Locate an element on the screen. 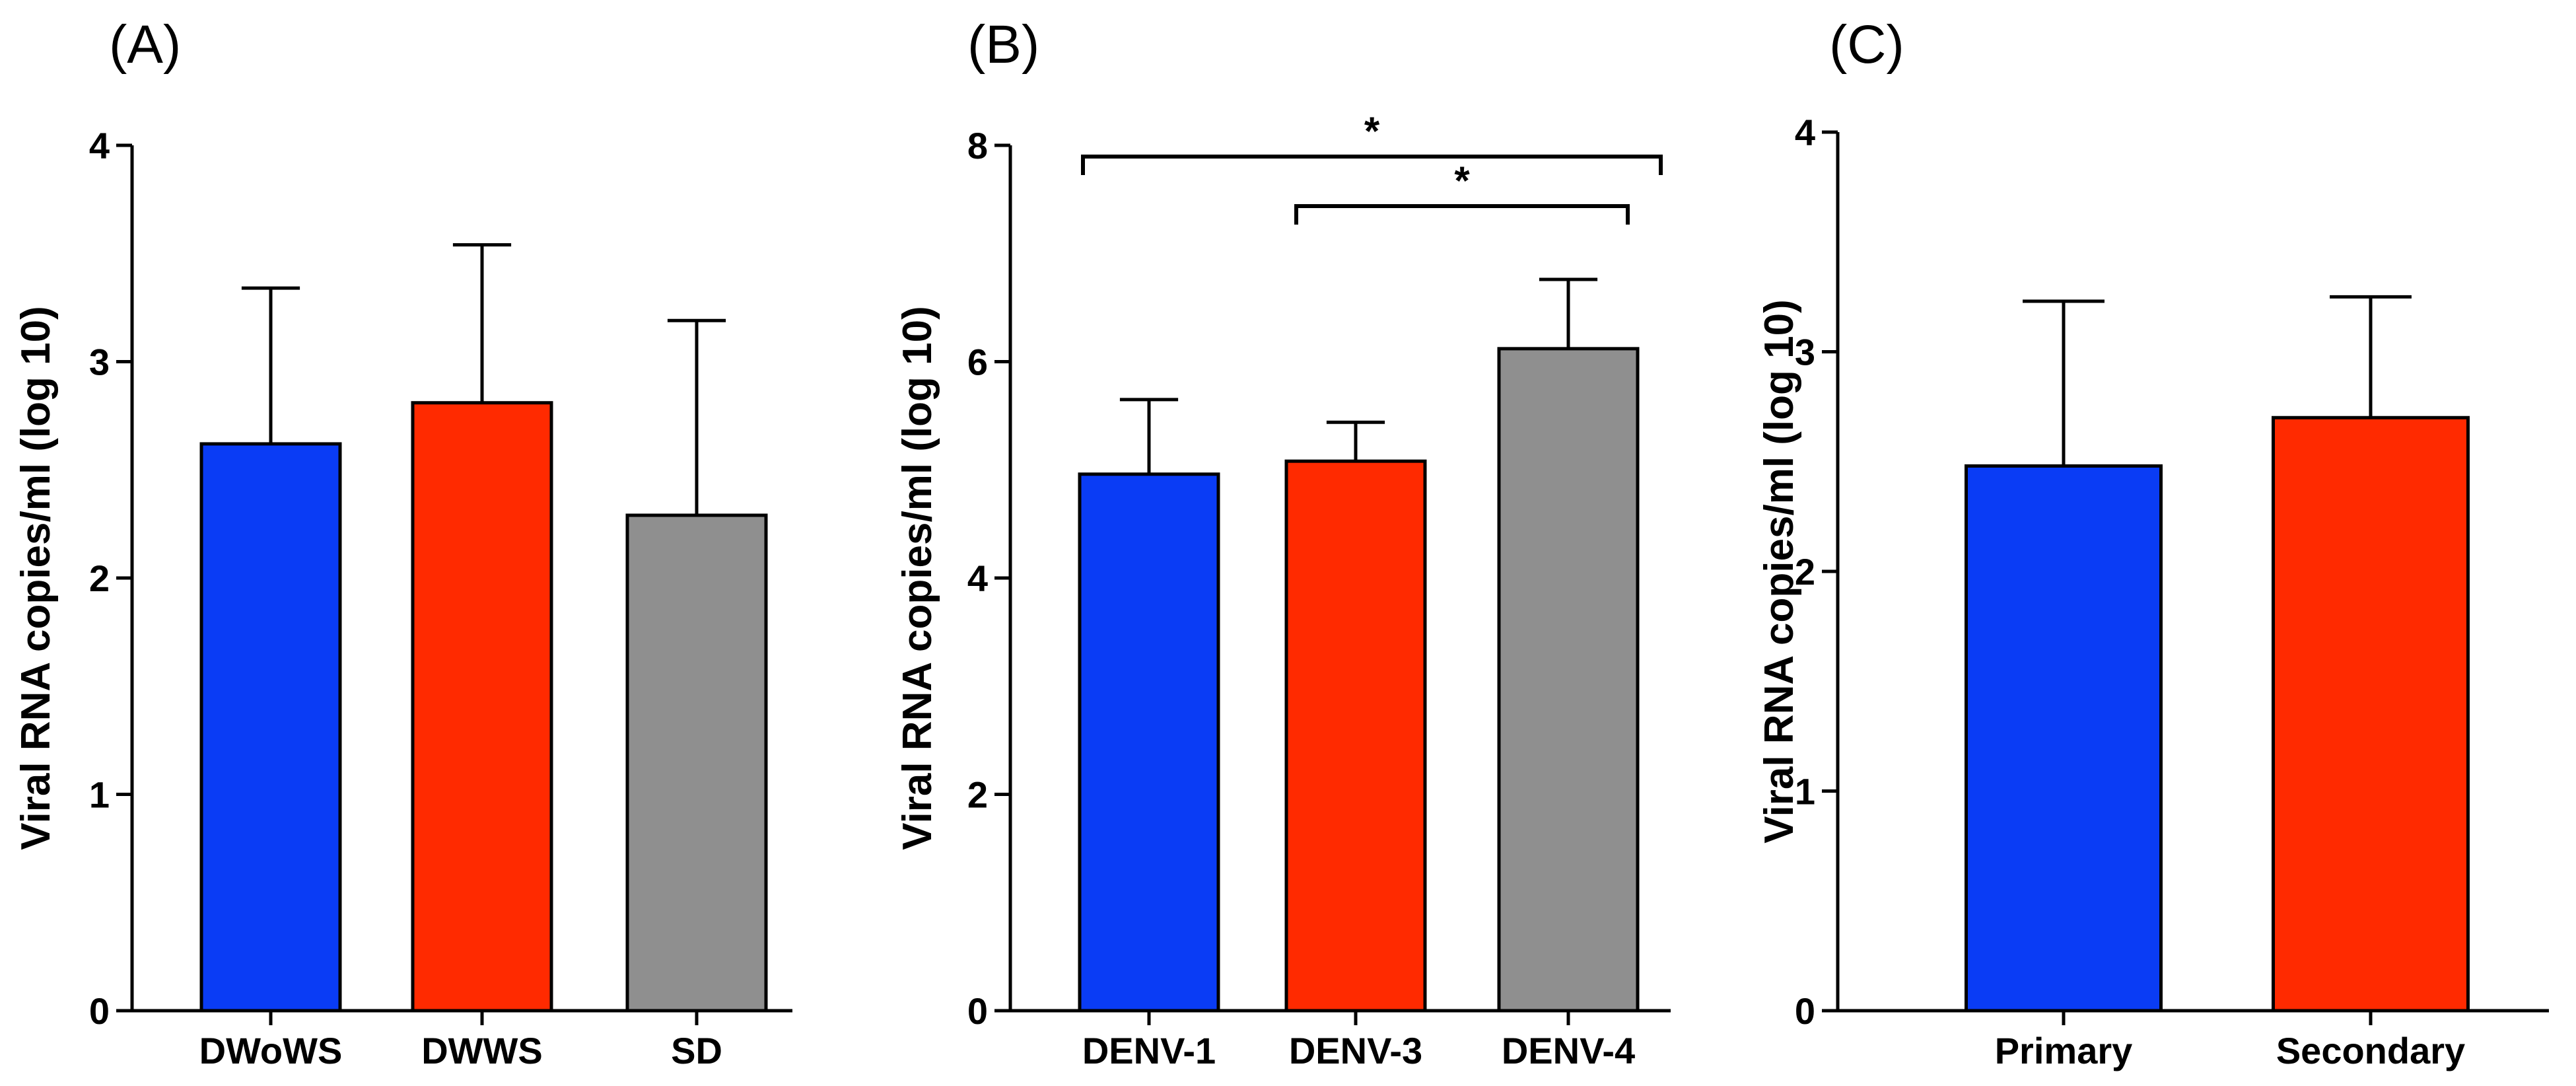  category-label: DWoWS is located at coordinates (271, 1050).